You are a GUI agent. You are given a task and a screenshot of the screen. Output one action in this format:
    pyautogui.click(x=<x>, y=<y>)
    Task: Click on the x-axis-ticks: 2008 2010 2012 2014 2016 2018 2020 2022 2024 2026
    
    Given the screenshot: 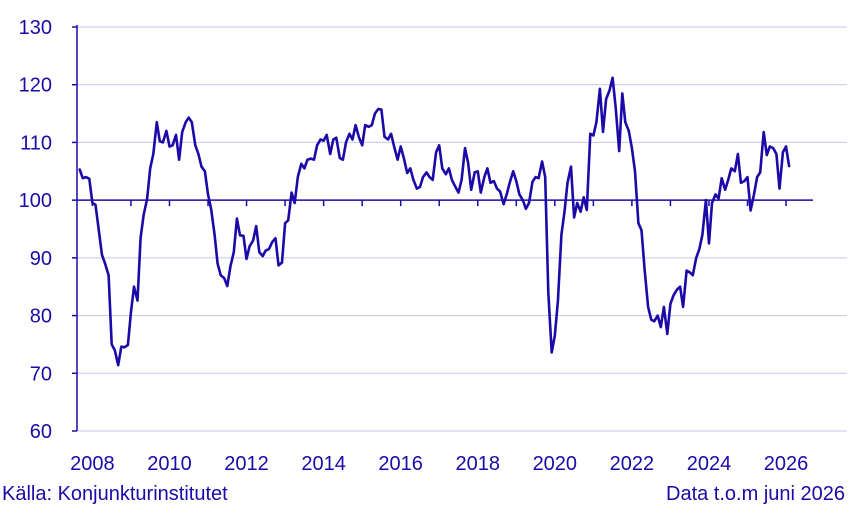 What is the action you would take?
    pyautogui.click(x=439, y=464)
    